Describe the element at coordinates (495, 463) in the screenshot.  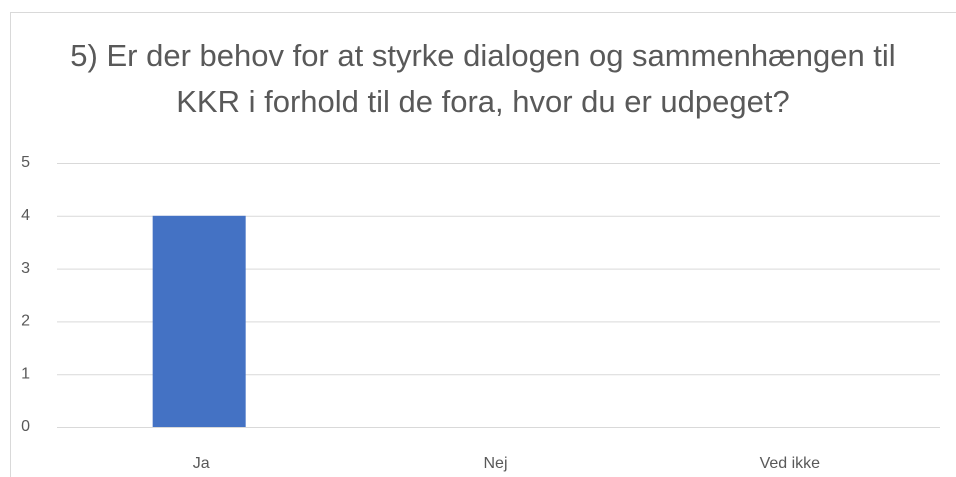
I see `x-tick-label: Nej` at that location.